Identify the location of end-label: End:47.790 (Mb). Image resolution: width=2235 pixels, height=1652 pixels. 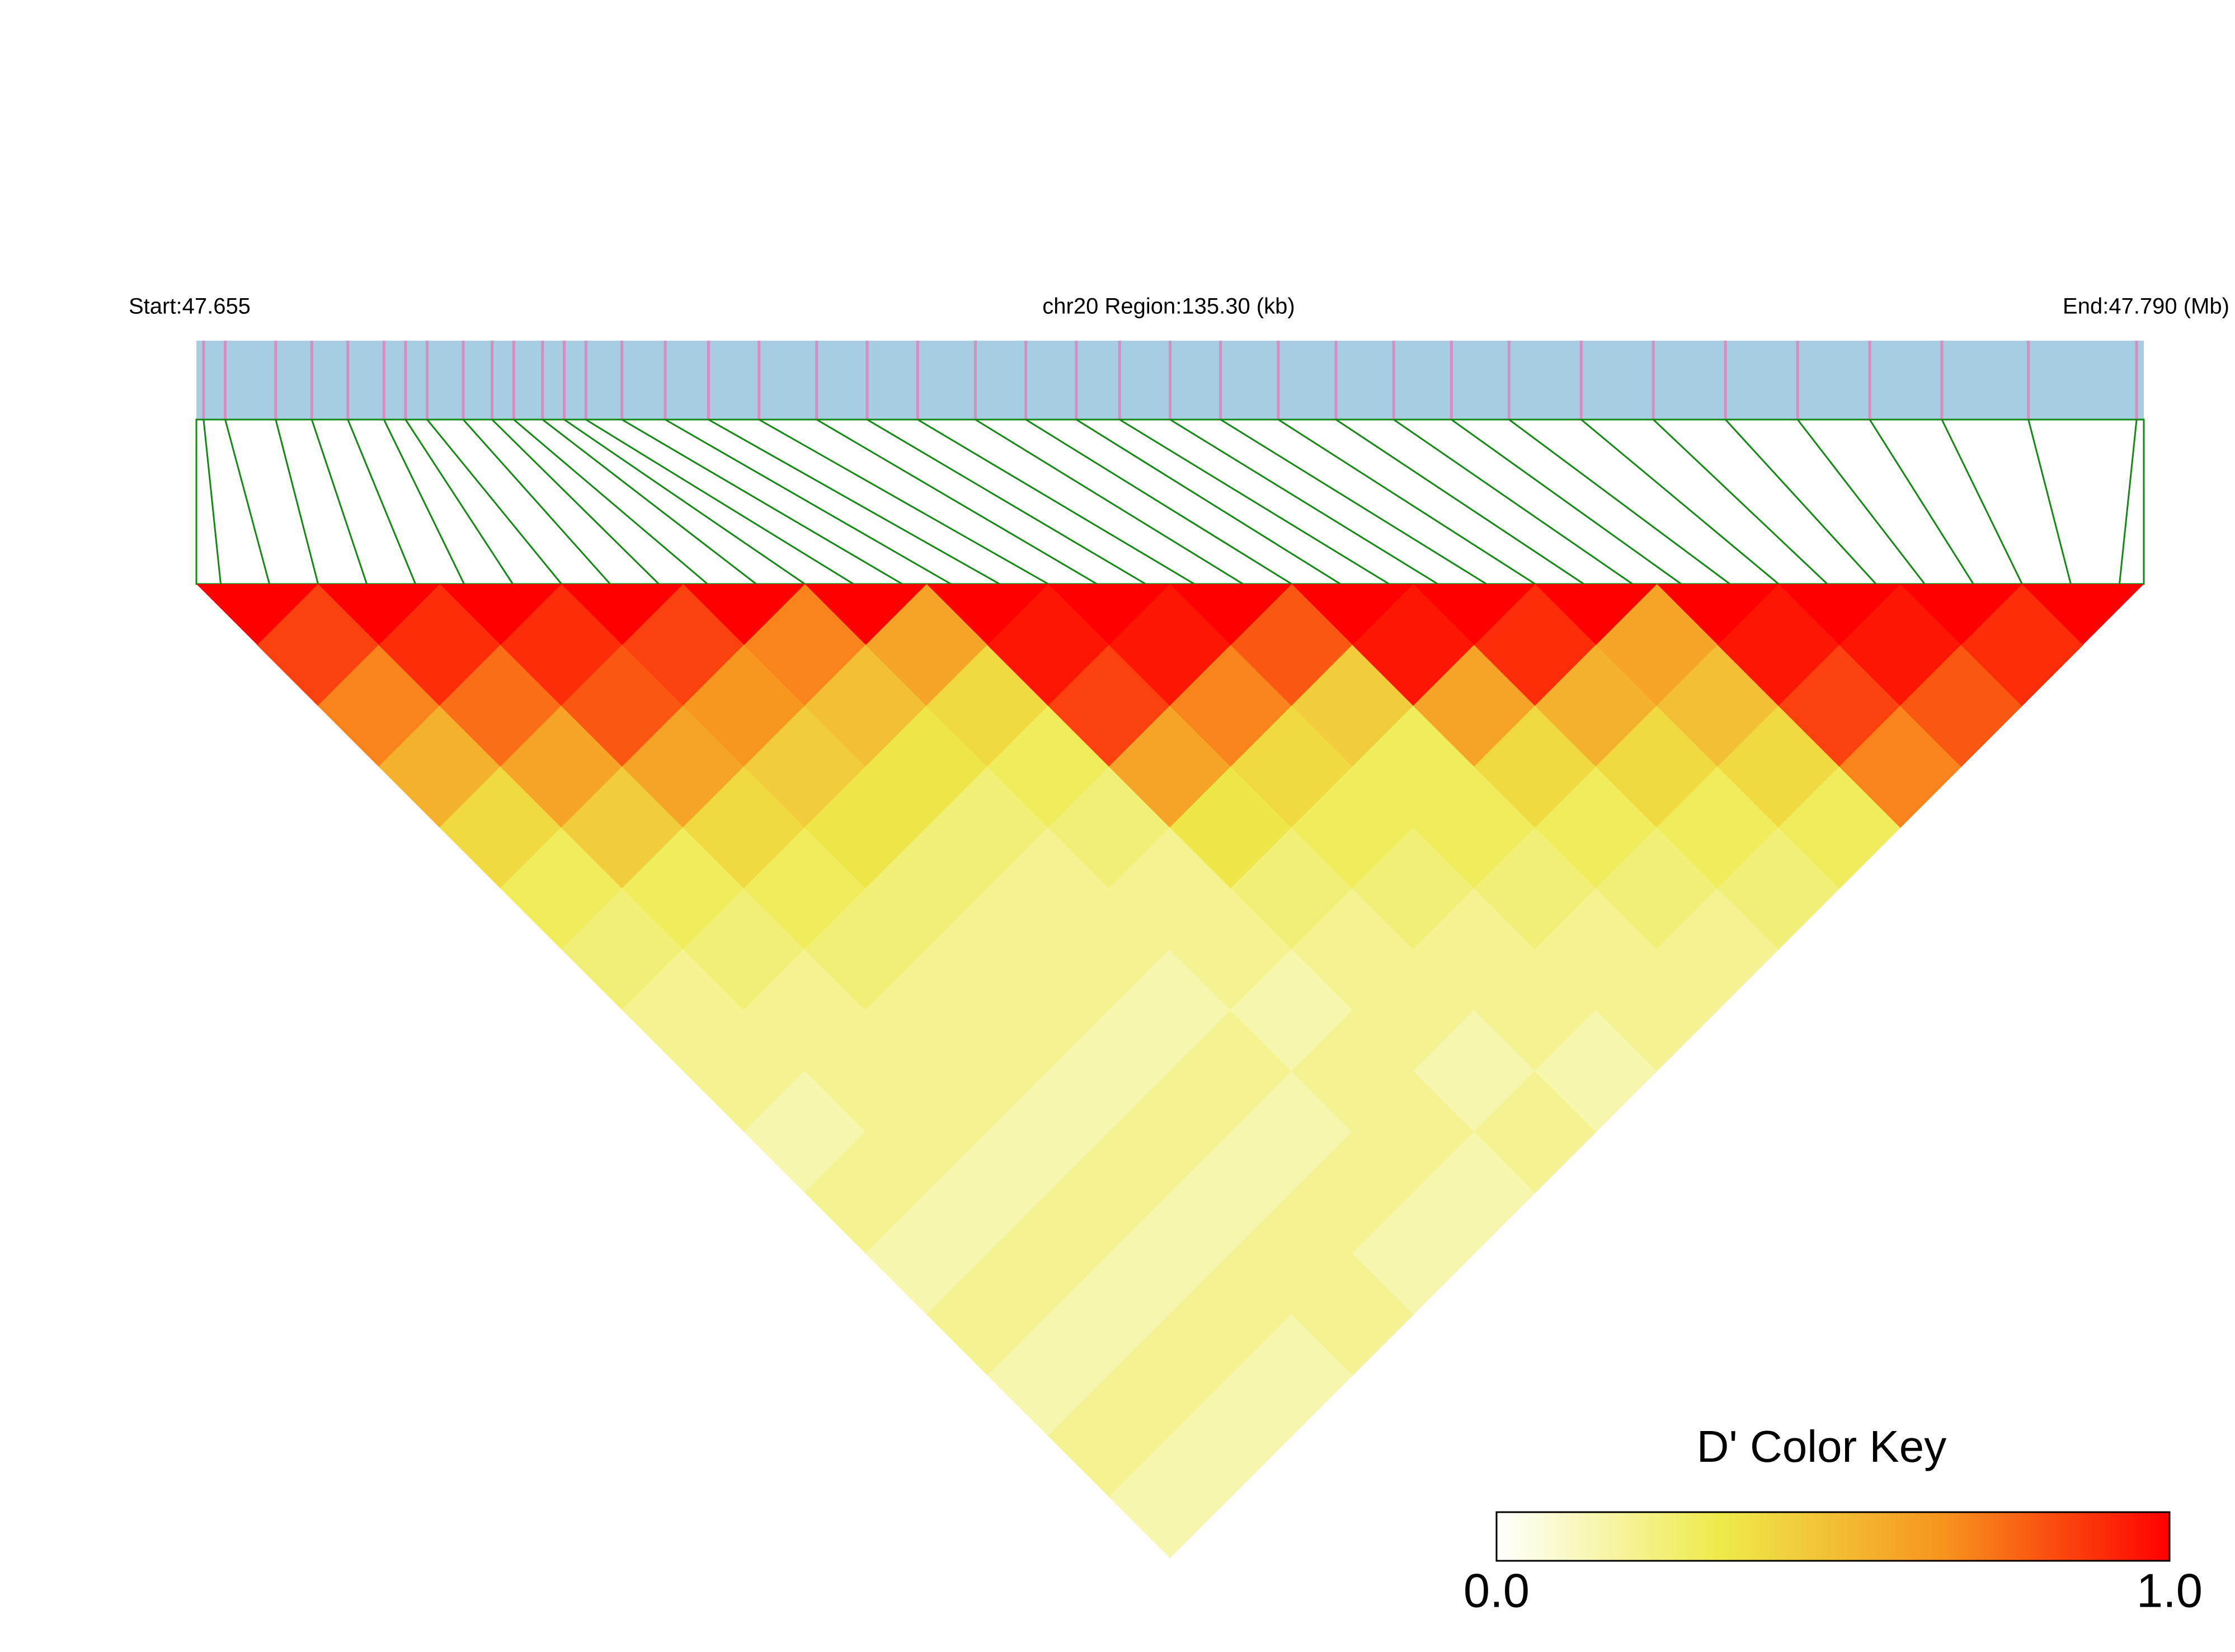
(2146, 306).